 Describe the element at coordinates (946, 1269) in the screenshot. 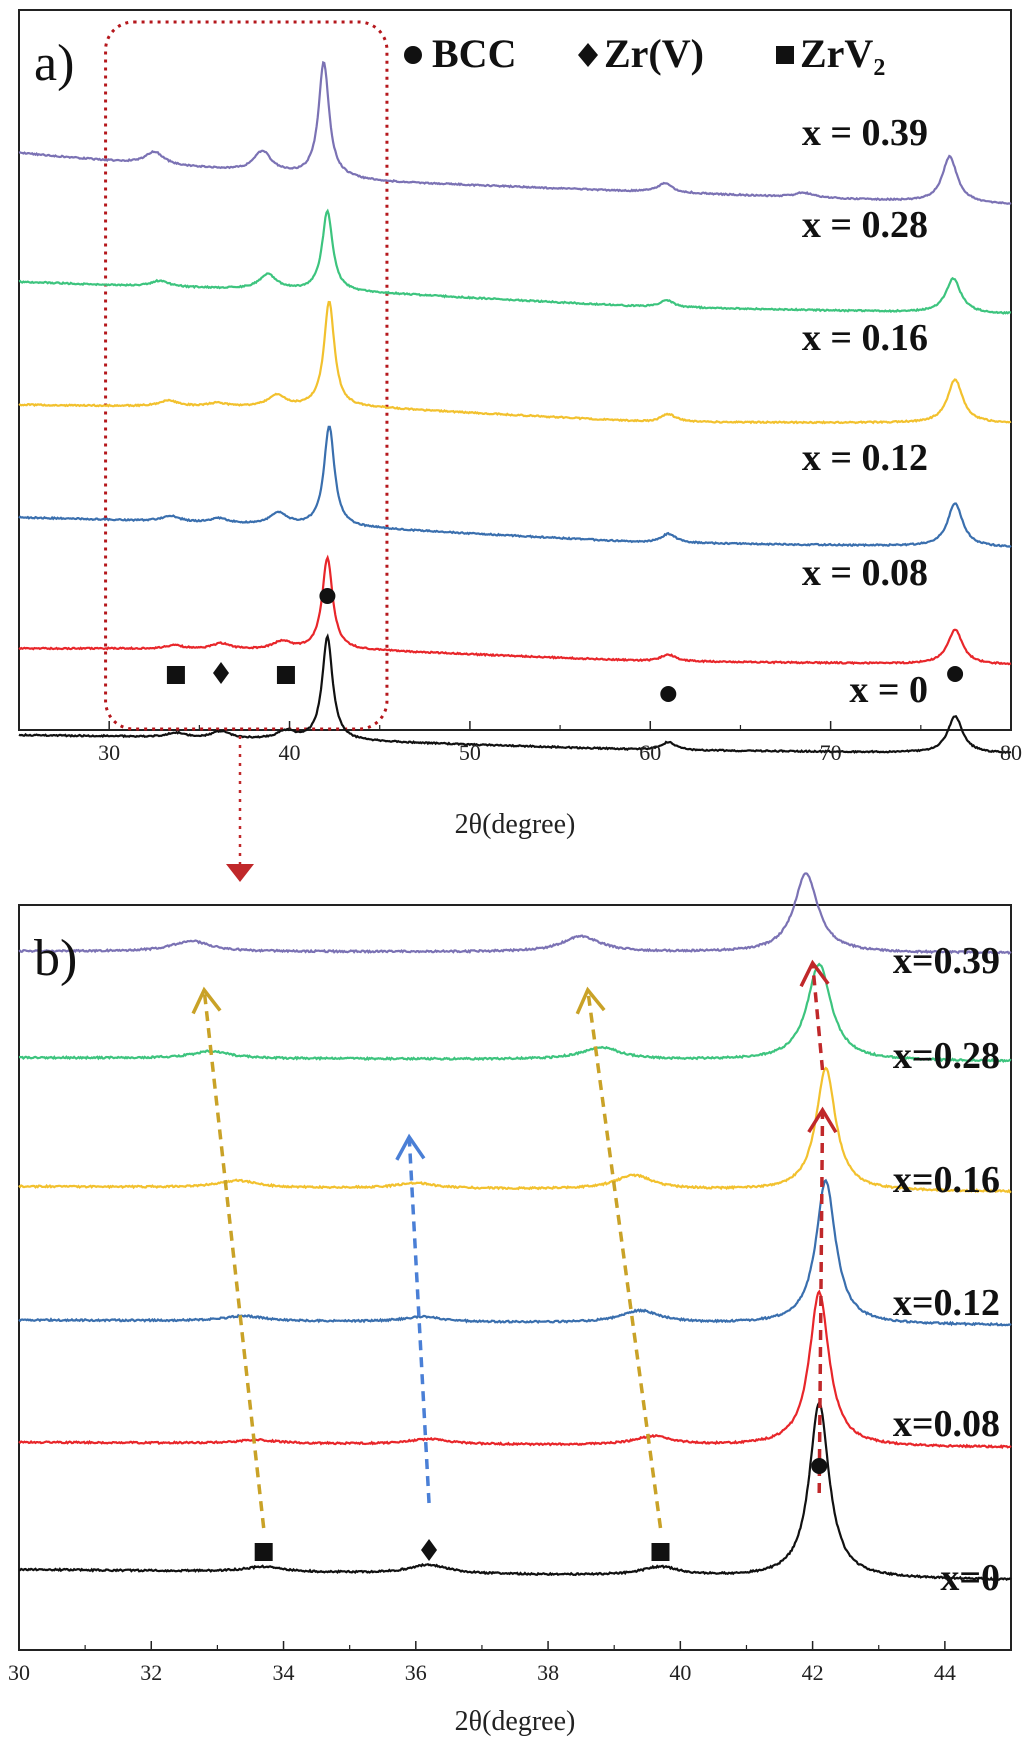

I see `panel-b-curve-labels: x=0.39 x=0.28 x=0.16 x=0.12 x=0.08 x=0` at that location.